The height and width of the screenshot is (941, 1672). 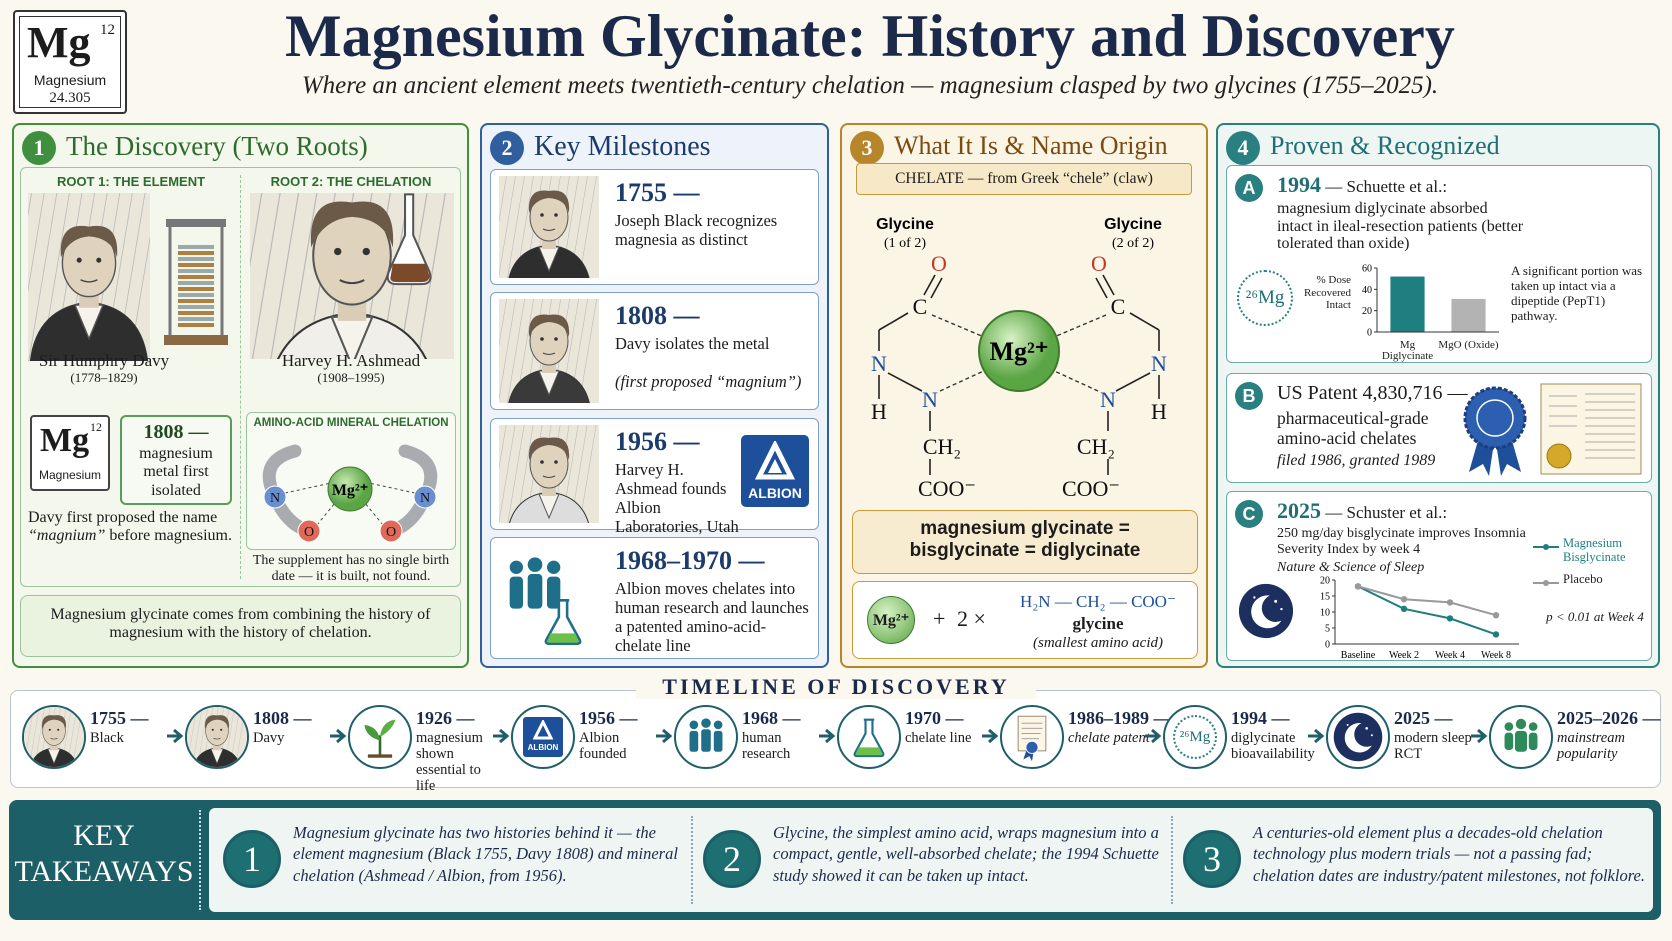 What do you see at coordinates (938, 738) in the screenshot?
I see `timeline-text: chelate line` at bounding box center [938, 738].